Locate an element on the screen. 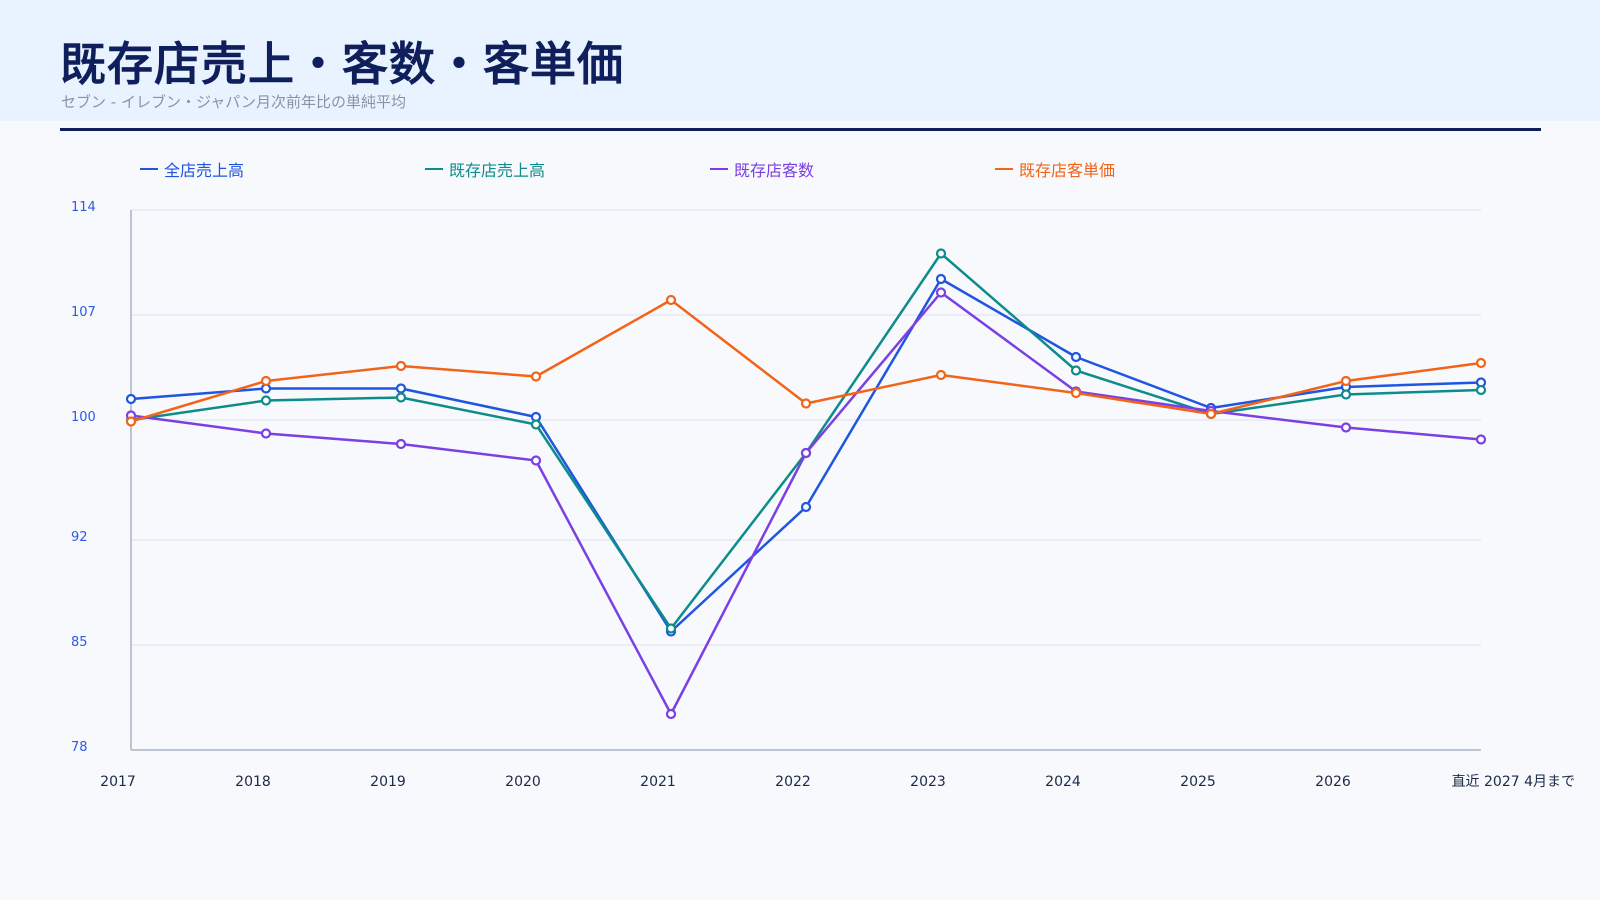 Image resolution: width=1600 pixels, height=900 pixels. x-tick-label: 2018 is located at coordinates (253, 782).